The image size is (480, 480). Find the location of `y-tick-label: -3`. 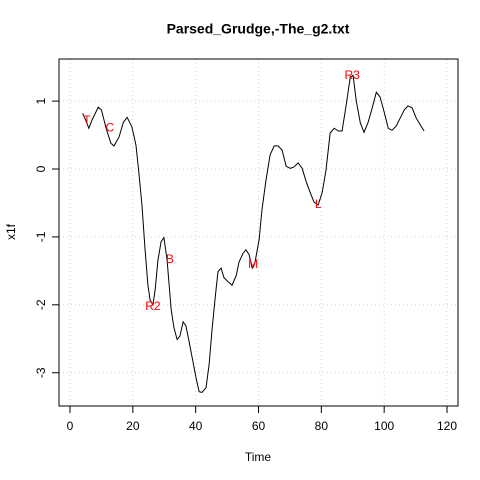

y-tick-label: -3 is located at coordinates (41, 372).